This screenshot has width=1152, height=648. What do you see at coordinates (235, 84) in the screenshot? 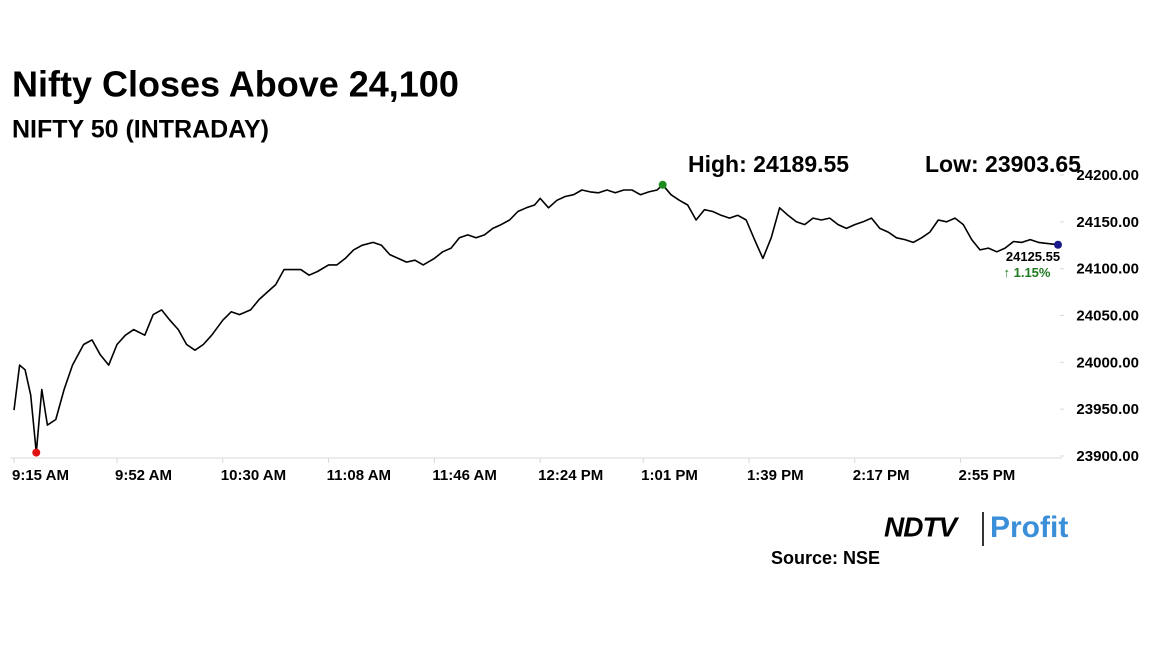
I see `chart-title: Nifty Closes Above 24,100` at bounding box center [235, 84].